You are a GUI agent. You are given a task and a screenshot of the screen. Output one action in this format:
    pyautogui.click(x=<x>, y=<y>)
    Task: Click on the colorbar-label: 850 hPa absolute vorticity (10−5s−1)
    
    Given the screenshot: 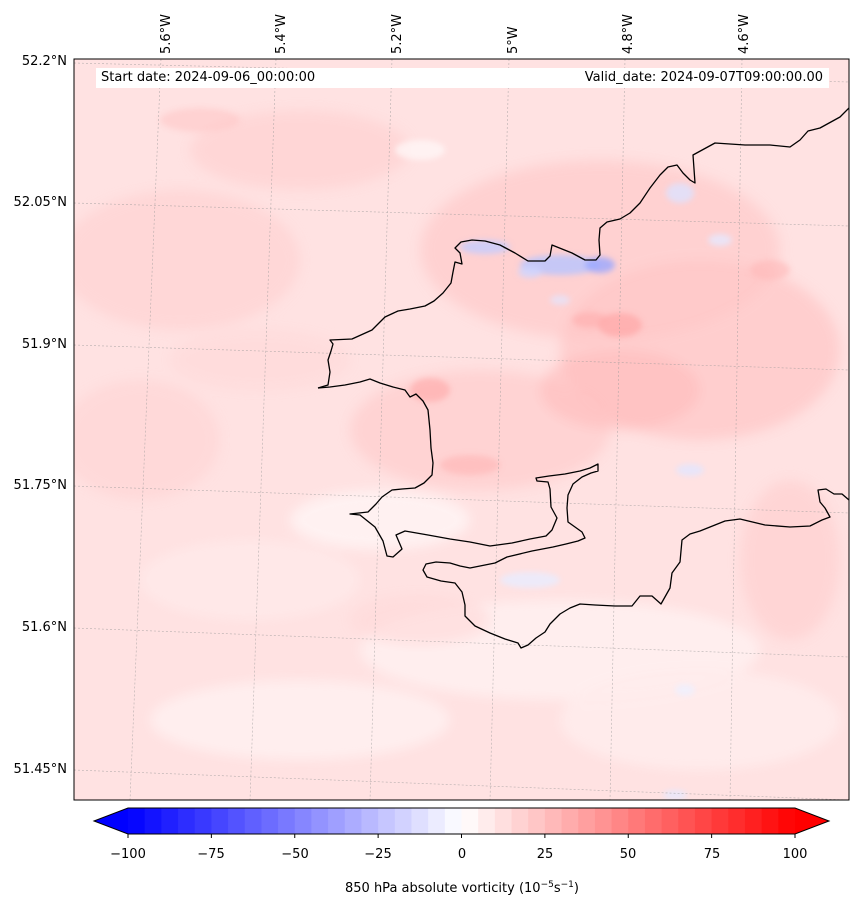 What is the action you would take?
    pyautogui.click(x=462, y=888)
    